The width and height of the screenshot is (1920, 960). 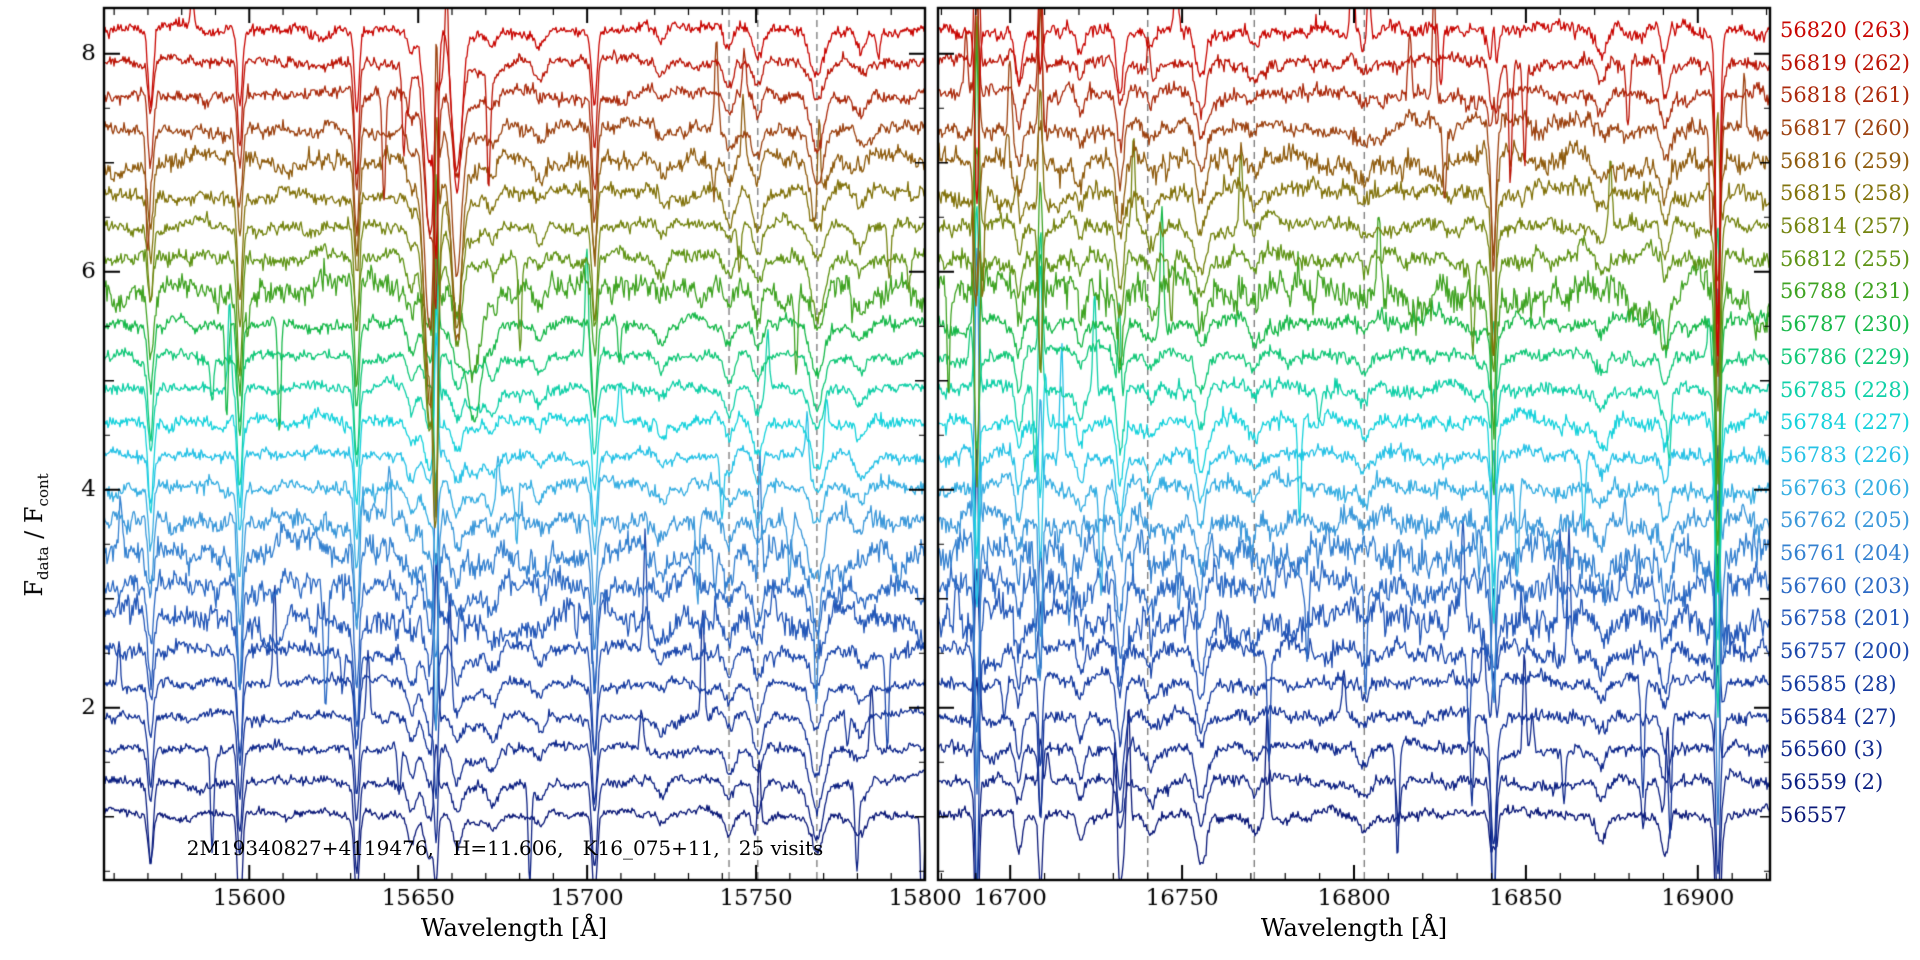 I want to click on visit-label: 56560 (3), so click(x=1832, y=749).